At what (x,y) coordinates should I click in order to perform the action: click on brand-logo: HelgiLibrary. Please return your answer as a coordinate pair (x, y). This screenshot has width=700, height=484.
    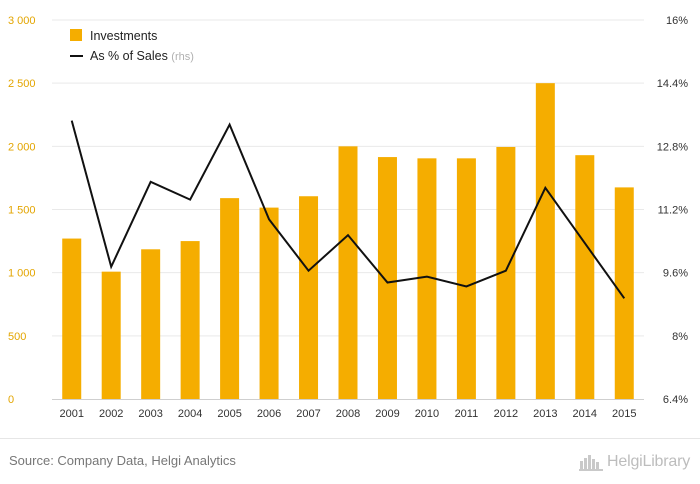
    Looking at the image, I should click on (634, 462).